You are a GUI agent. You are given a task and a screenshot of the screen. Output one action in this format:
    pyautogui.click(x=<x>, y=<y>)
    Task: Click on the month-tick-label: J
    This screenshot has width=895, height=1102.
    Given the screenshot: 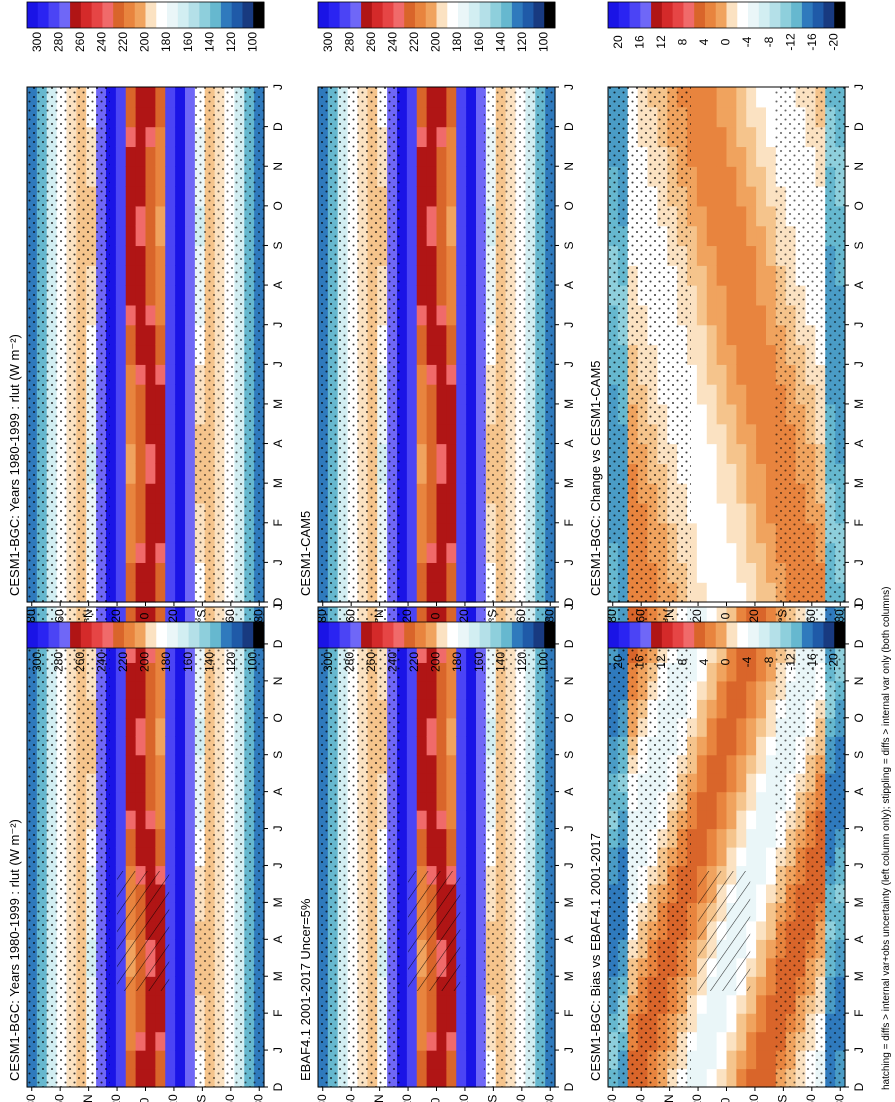 What is the action you would take?
    pyautogui.click(x=859, y=829)
    